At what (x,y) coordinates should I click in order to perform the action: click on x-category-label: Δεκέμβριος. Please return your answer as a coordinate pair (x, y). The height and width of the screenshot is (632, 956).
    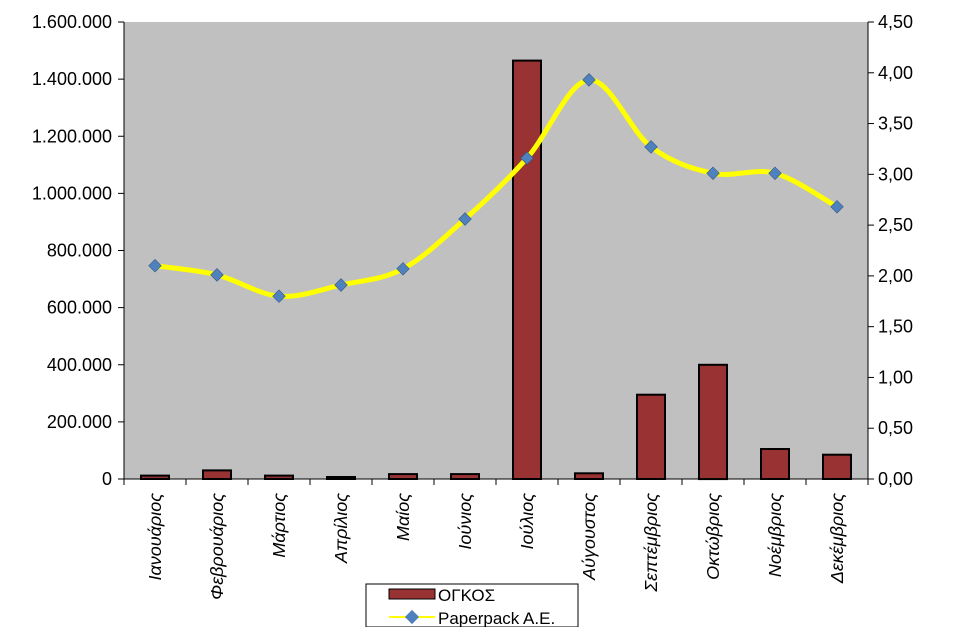
    Looking at the image, I should click on (837, 538).